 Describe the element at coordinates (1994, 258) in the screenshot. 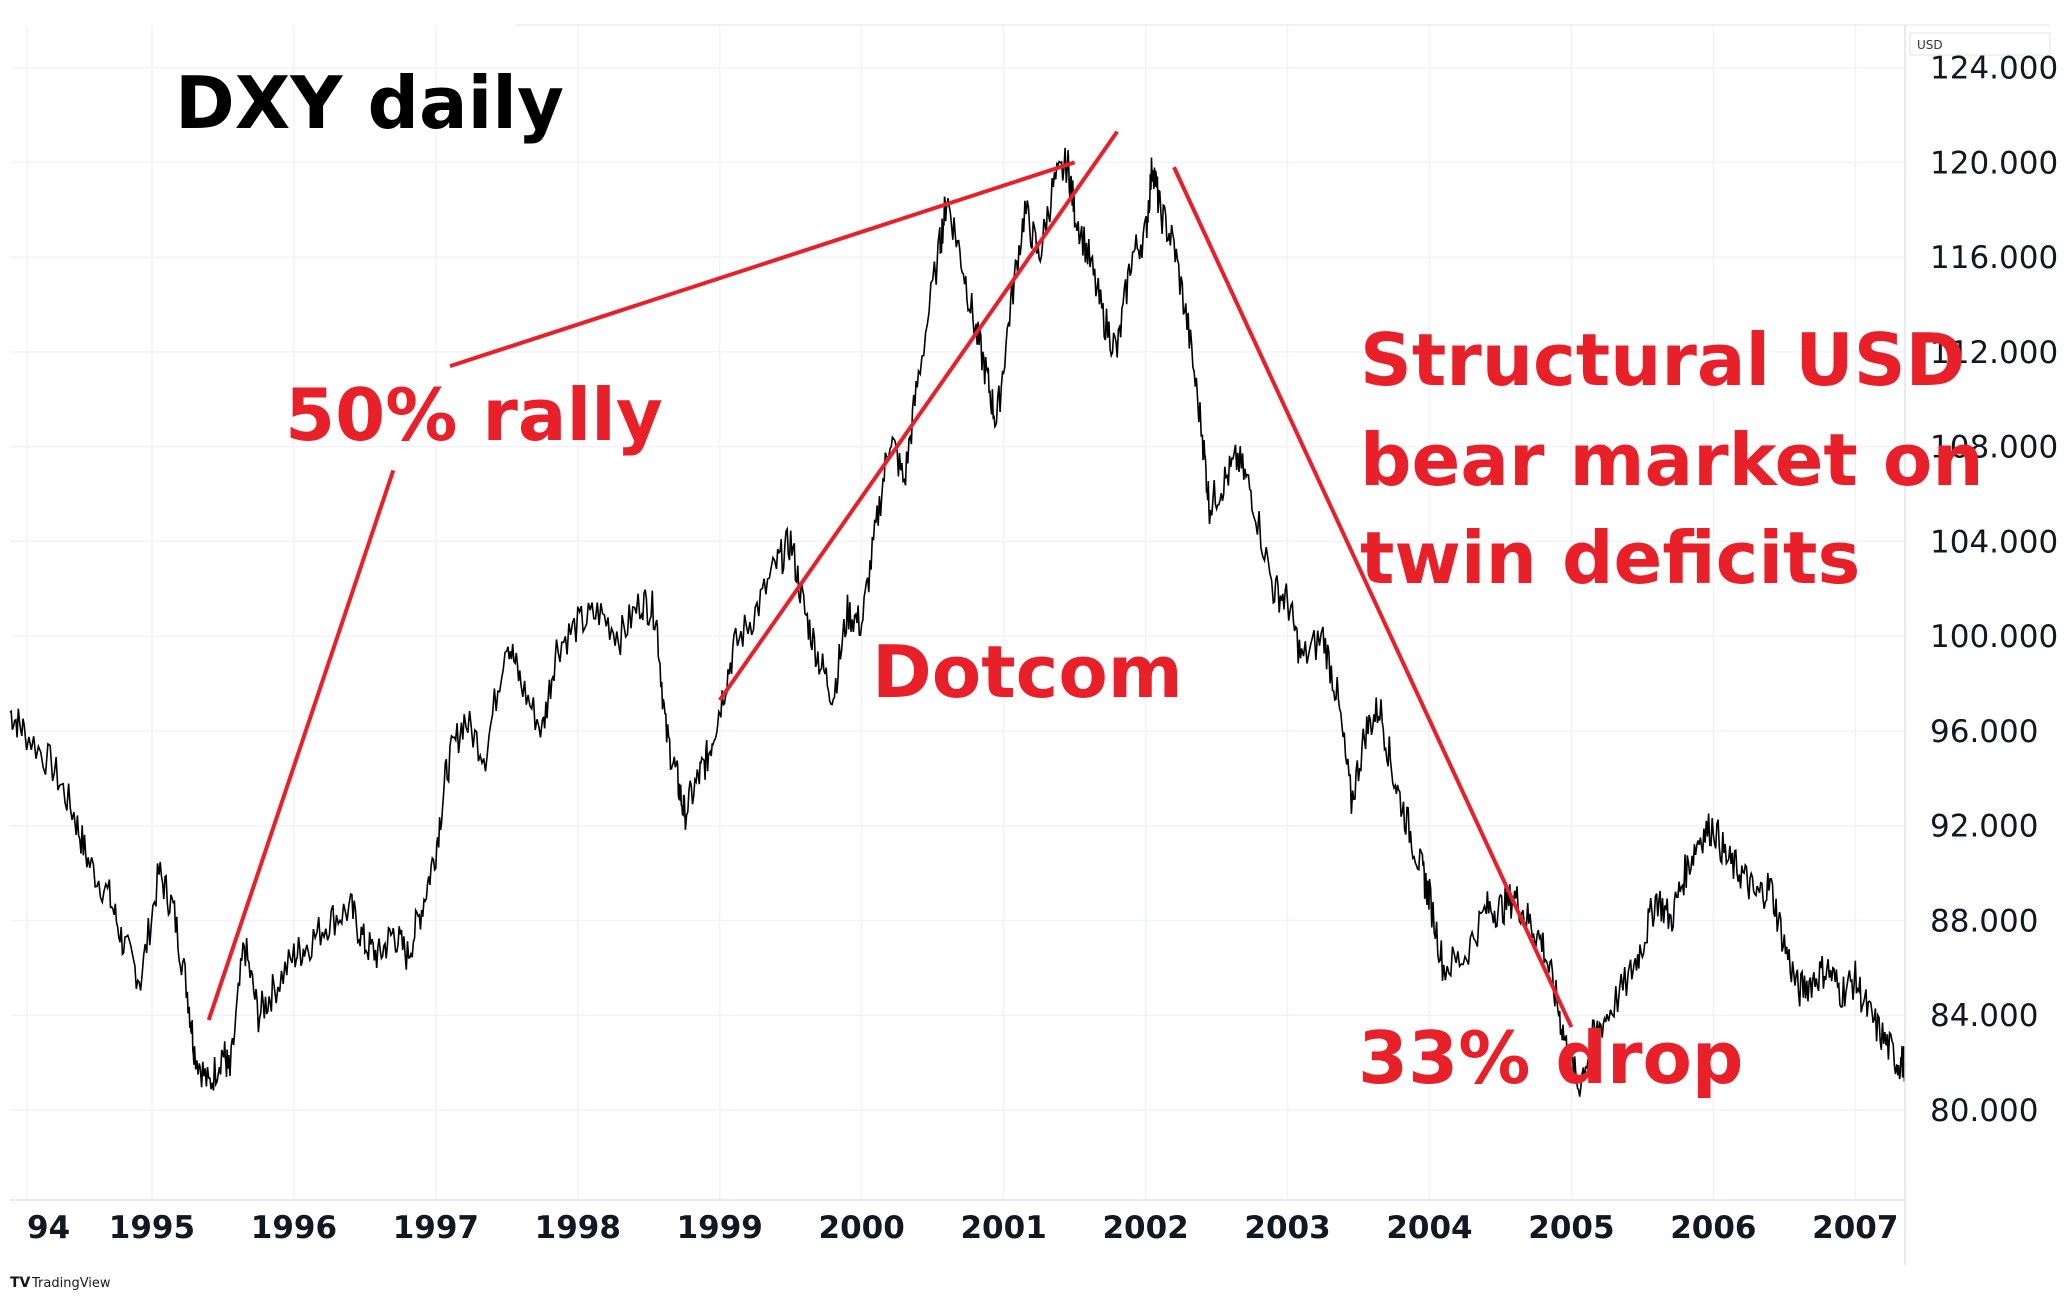

I see `y-tick-label: 116.000` at that location.